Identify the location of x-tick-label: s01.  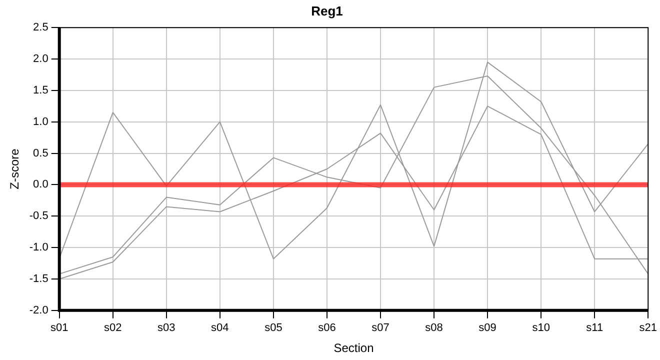
(59, 328).